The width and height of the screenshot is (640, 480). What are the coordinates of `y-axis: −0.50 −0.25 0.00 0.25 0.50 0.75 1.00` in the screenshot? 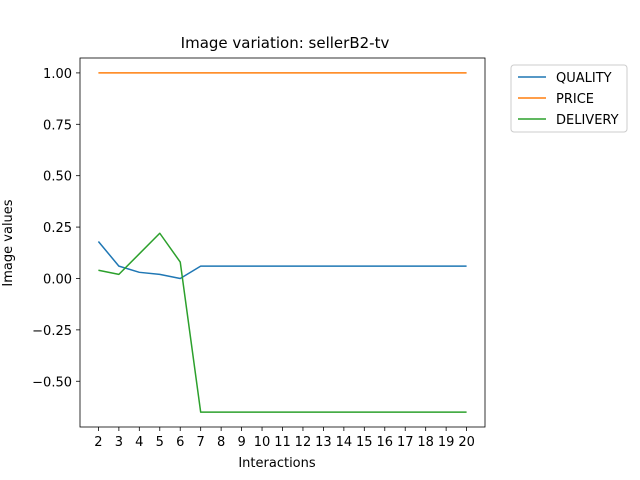 It's located at (56, 228).